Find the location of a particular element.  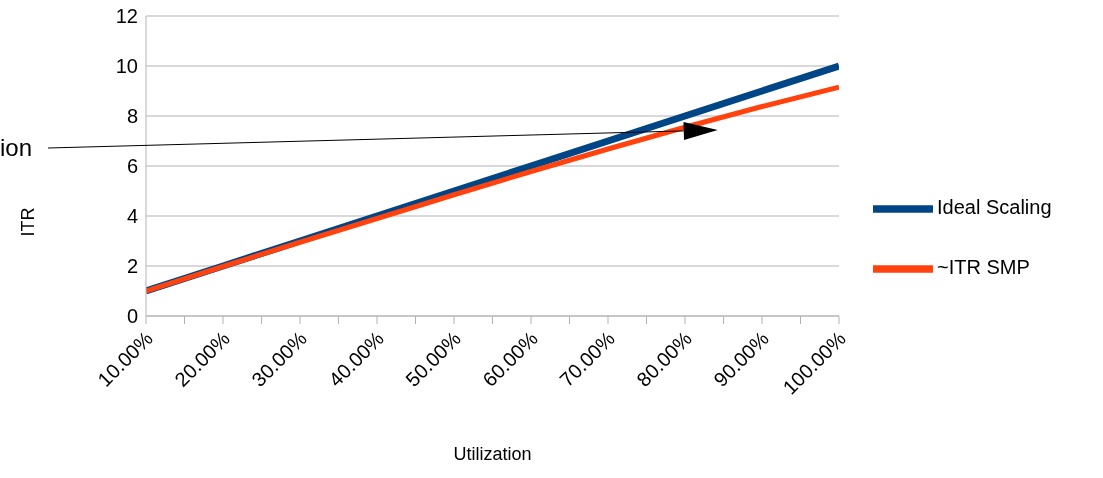

y-axis-title: ITR is located at coordinates (28, 222).